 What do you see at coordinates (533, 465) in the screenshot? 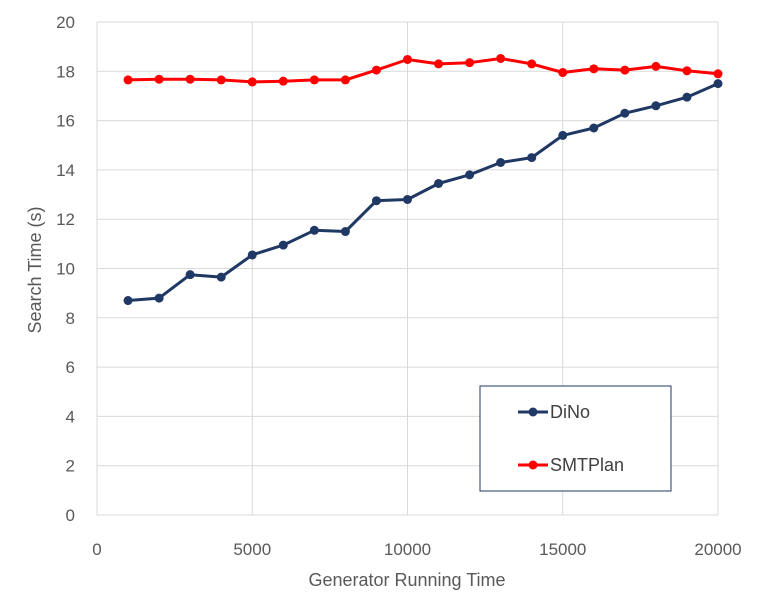
I see `legend-marker-smtplan` at bounding box center [533, 465].